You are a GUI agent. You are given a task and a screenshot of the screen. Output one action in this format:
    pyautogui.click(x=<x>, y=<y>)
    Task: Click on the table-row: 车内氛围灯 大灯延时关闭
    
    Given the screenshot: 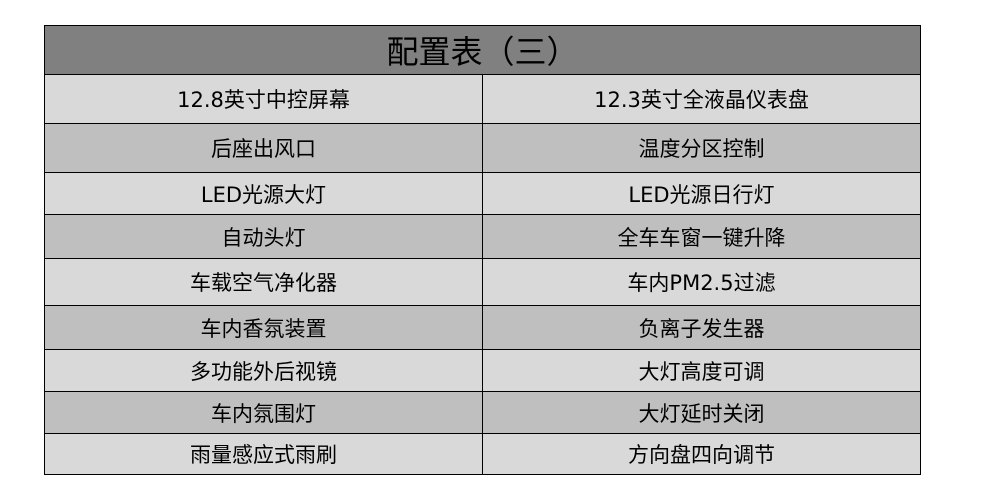 What is the action you would take?
    pyautogui.click(x=482, y=412)
    